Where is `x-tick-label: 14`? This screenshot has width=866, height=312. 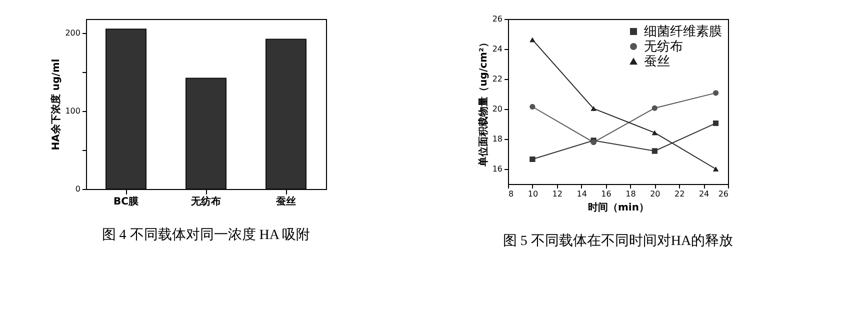 x-tick-label: 14 is located at coordinates (581, 194).